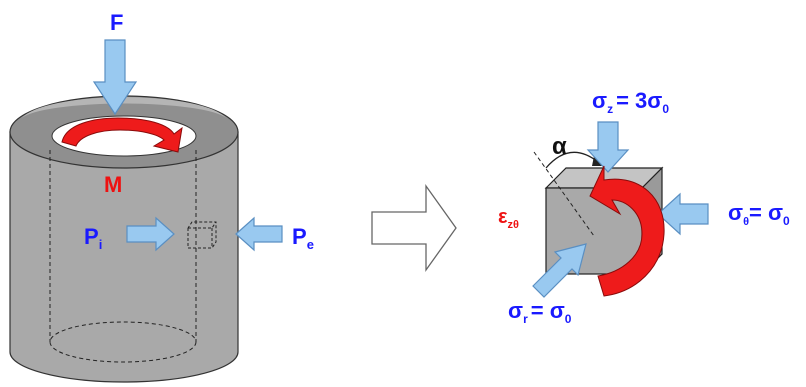 The image size is (806, 387). Describe the element at coordinates (786, 221) in the screenshot. I see `label-sigma-theta-rhs-sub: 0` at that location.